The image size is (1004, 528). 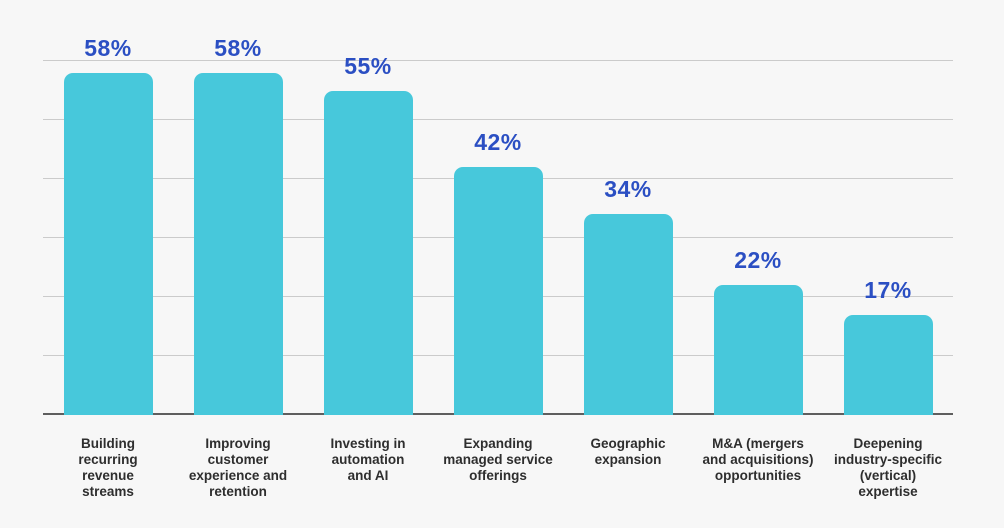 What do you see at coordinates (758, 207) in the screenshot?
I see `bar-column: 22%` at bounding box center [758, 207].